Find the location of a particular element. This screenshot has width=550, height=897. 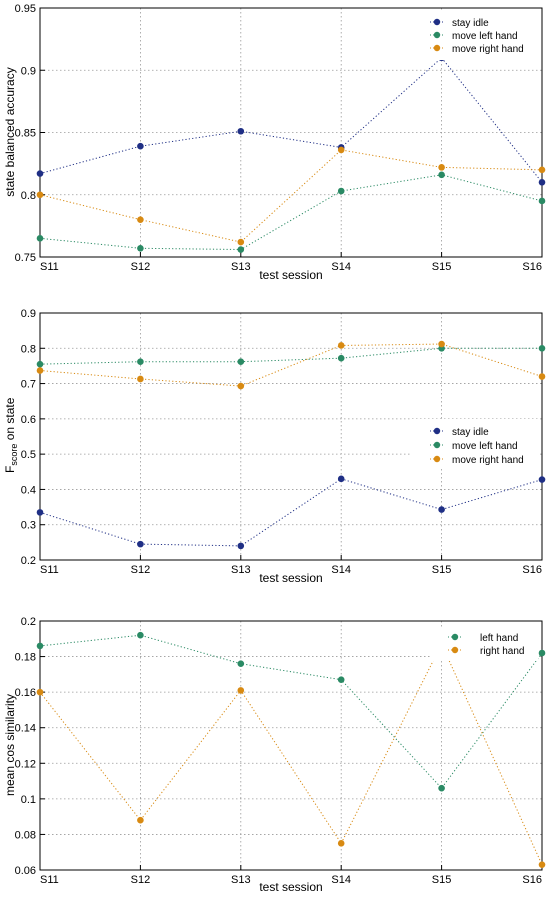

chart-3-y-axis-label: mean cos similarity is located at coordinates (10, 745).